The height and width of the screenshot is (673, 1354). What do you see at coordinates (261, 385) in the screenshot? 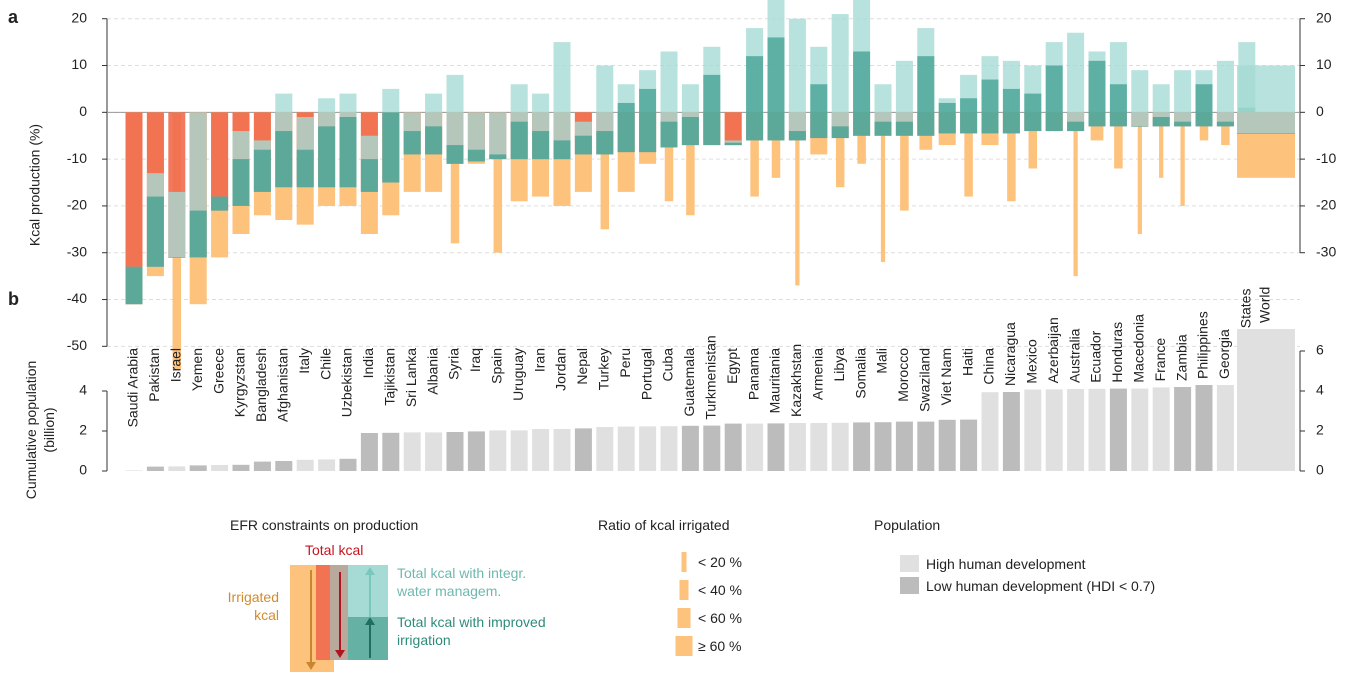
I see `category-label: Bangladesh` at bounding box center [261, 385].